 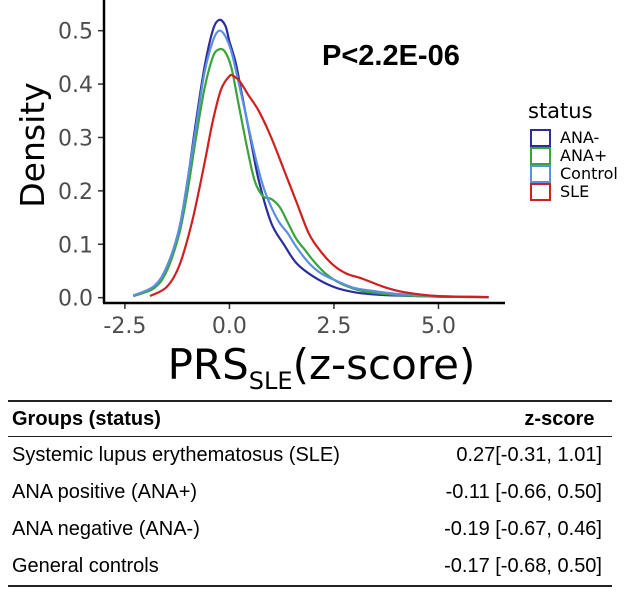 What do you see at coordinates (501, 567) in the screenshot?
I see `zscore-cell: -0.17 [-0.68, 0.50]` at bounding box center [501, 567].